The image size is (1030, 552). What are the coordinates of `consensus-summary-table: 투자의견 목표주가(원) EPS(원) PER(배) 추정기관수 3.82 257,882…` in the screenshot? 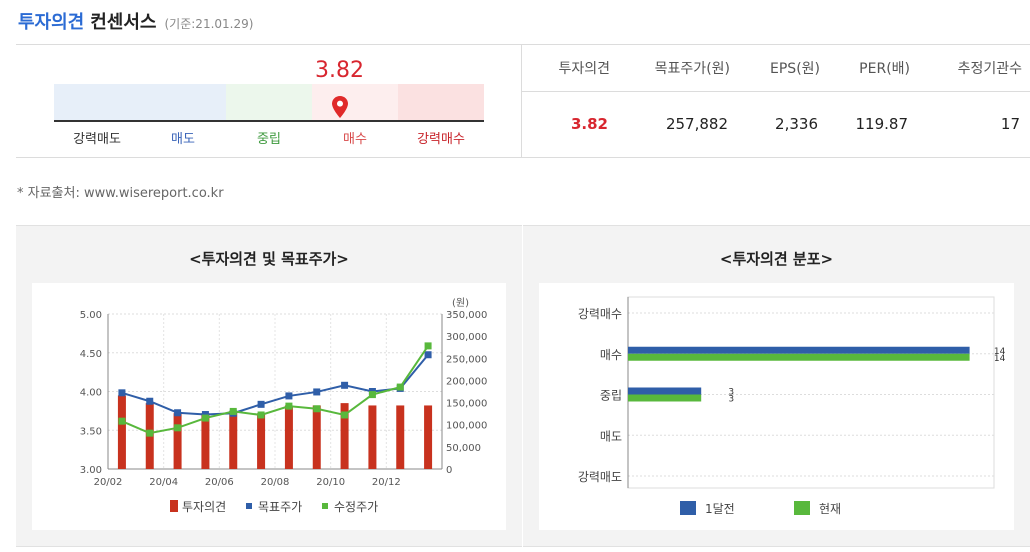 It's located at (776, 101).